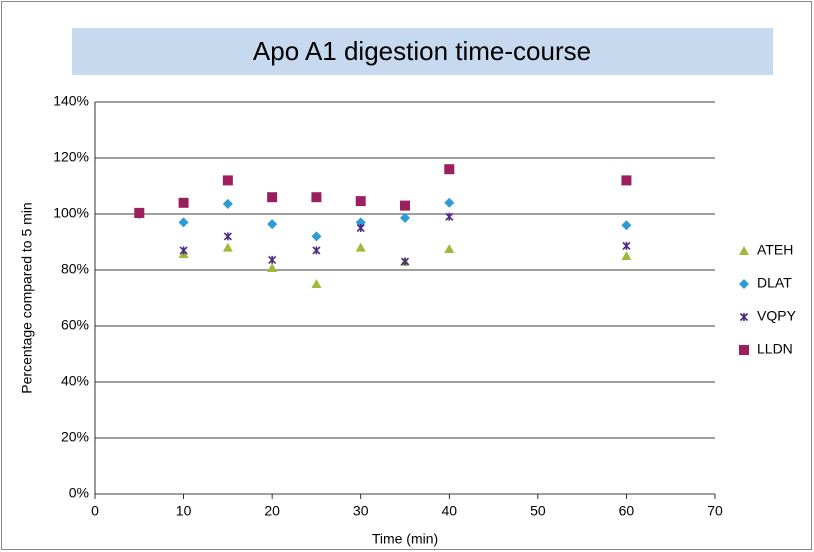  I want to click on y-tick-label: 80%, so click(75, 269).